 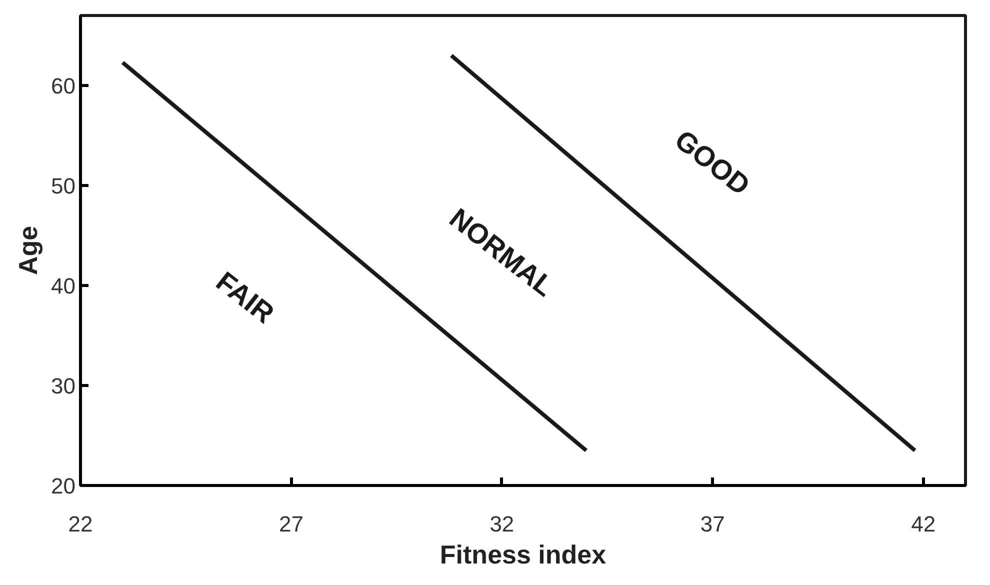 I want to click on y-tick-label: 60, so click(x=63, y=86).